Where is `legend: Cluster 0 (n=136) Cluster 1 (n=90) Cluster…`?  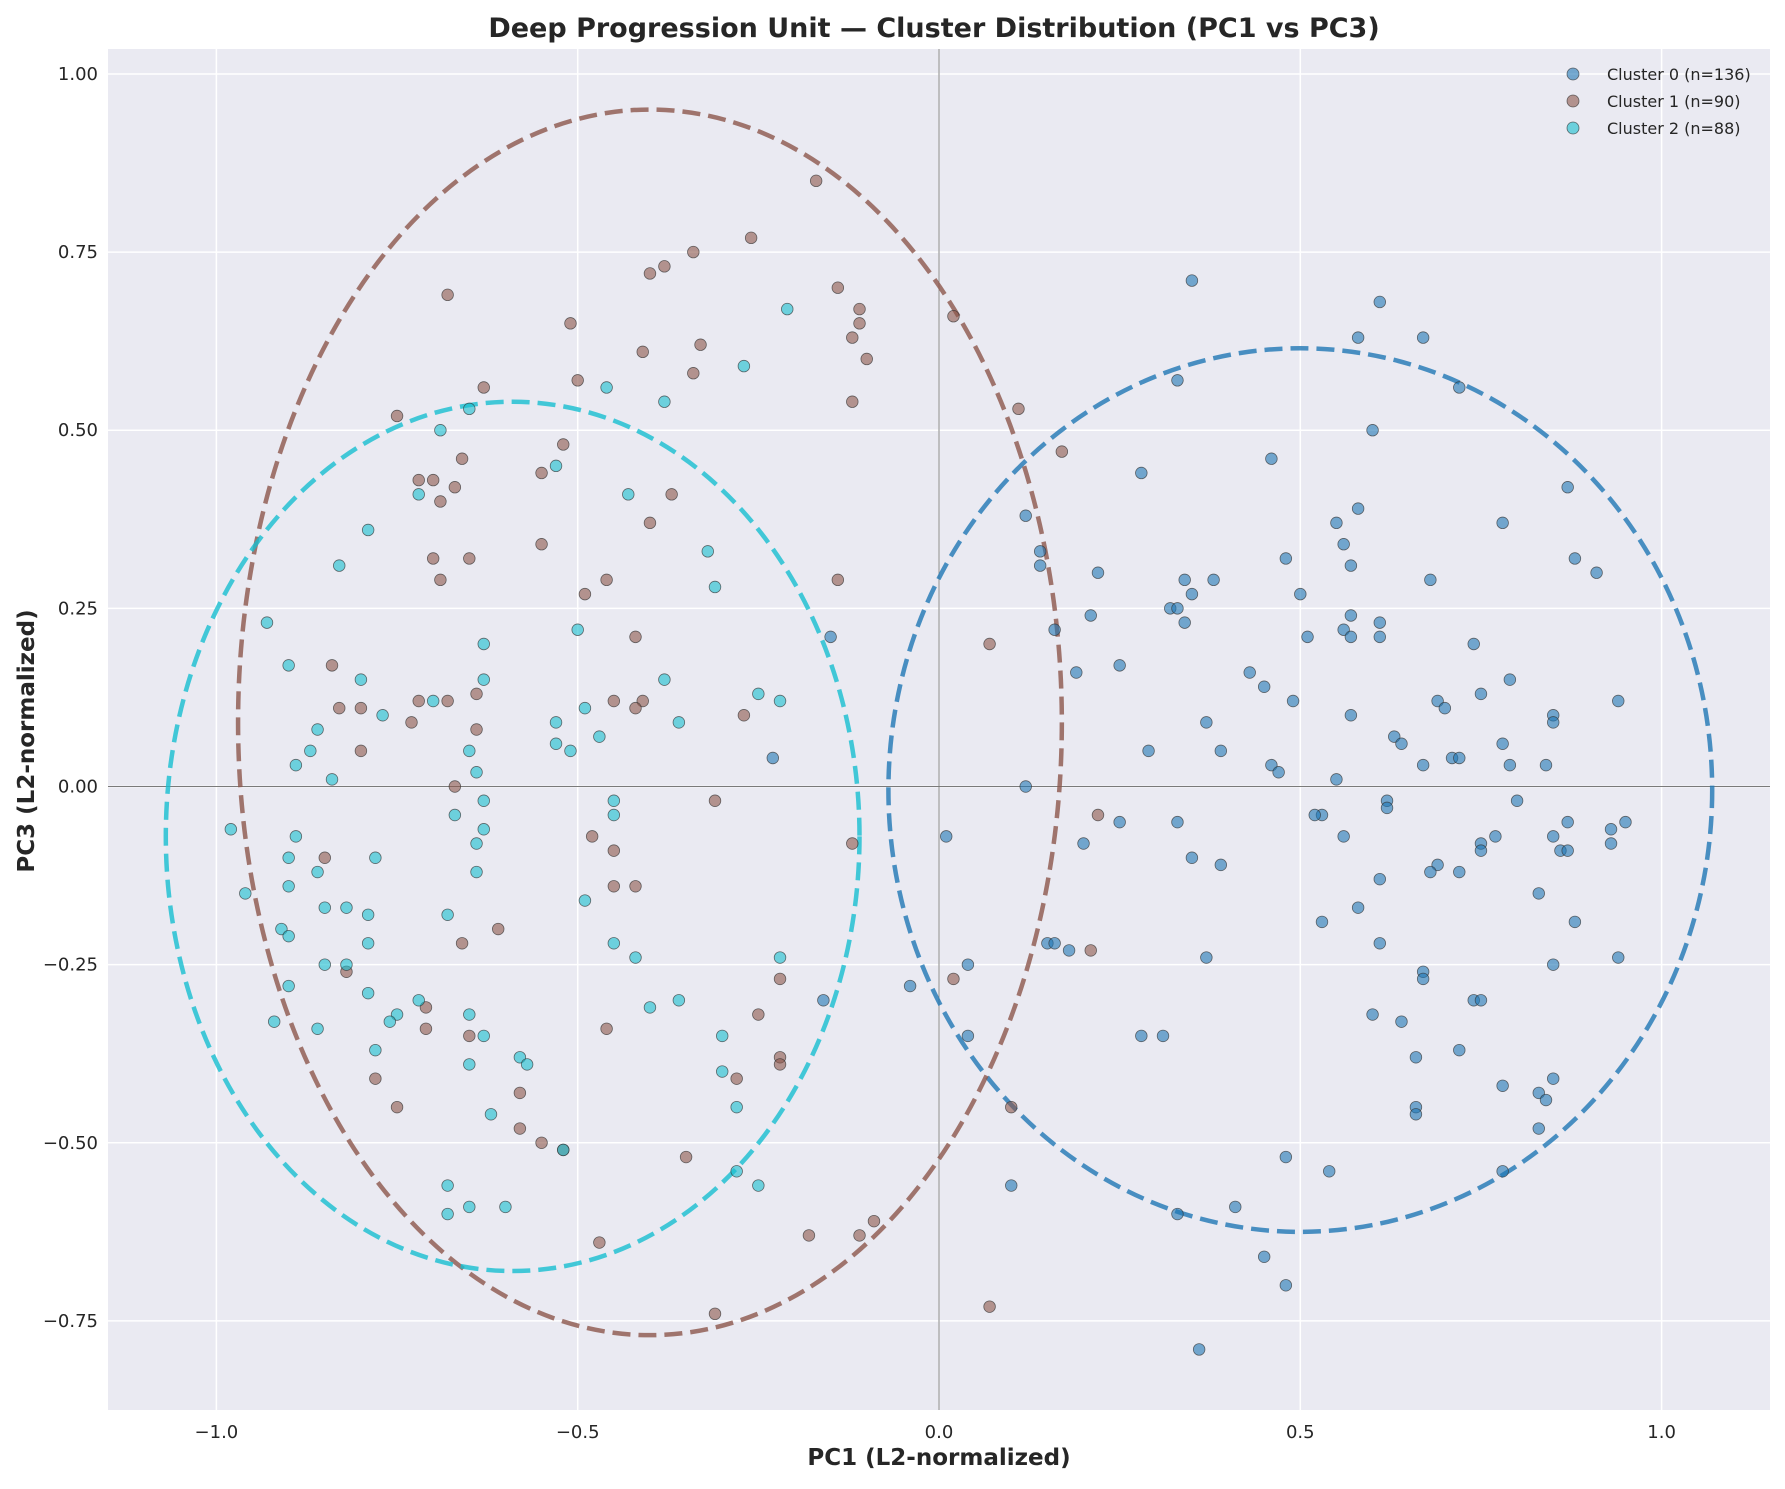
legend: Cluster 0 (n=136) Cluster 1 (n=90) Cluster… is located at coordinates (1658, 101).